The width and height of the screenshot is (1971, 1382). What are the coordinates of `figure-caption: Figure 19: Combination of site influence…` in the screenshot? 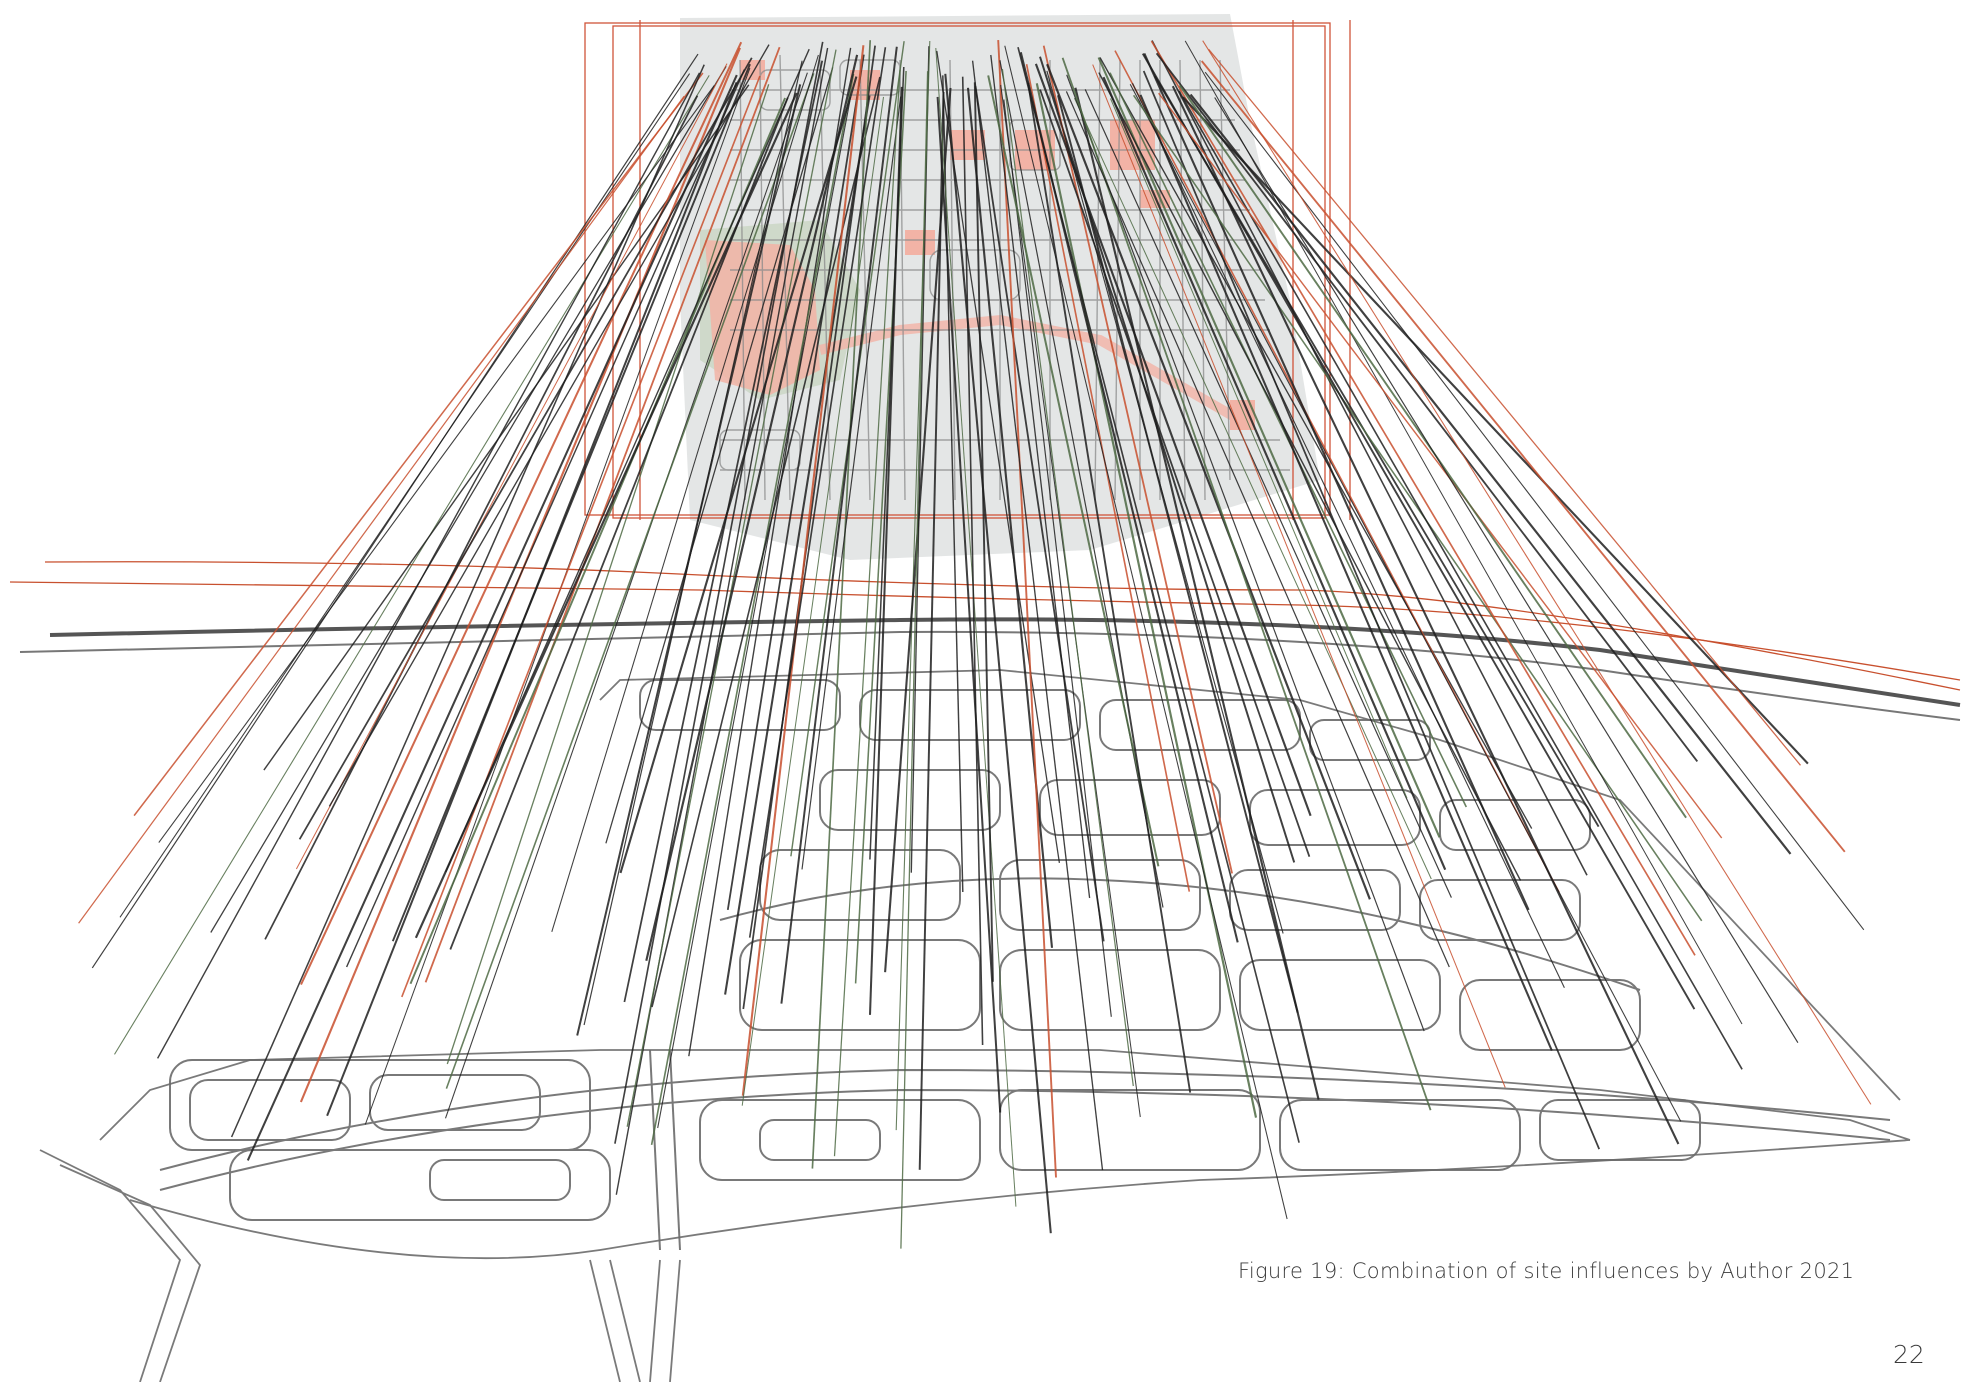 It's located at (1546, 1271).